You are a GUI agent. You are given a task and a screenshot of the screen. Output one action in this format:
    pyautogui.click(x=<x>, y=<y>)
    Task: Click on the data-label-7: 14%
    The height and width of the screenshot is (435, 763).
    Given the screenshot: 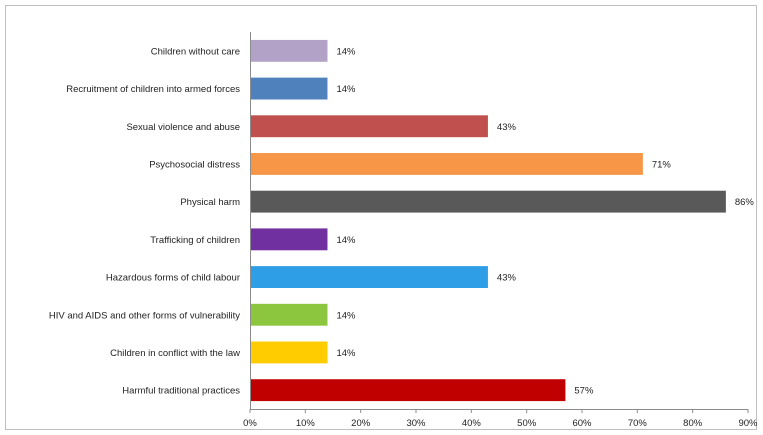 What is the action you would take?
    pyautogui.click(x=346, y=315)
    